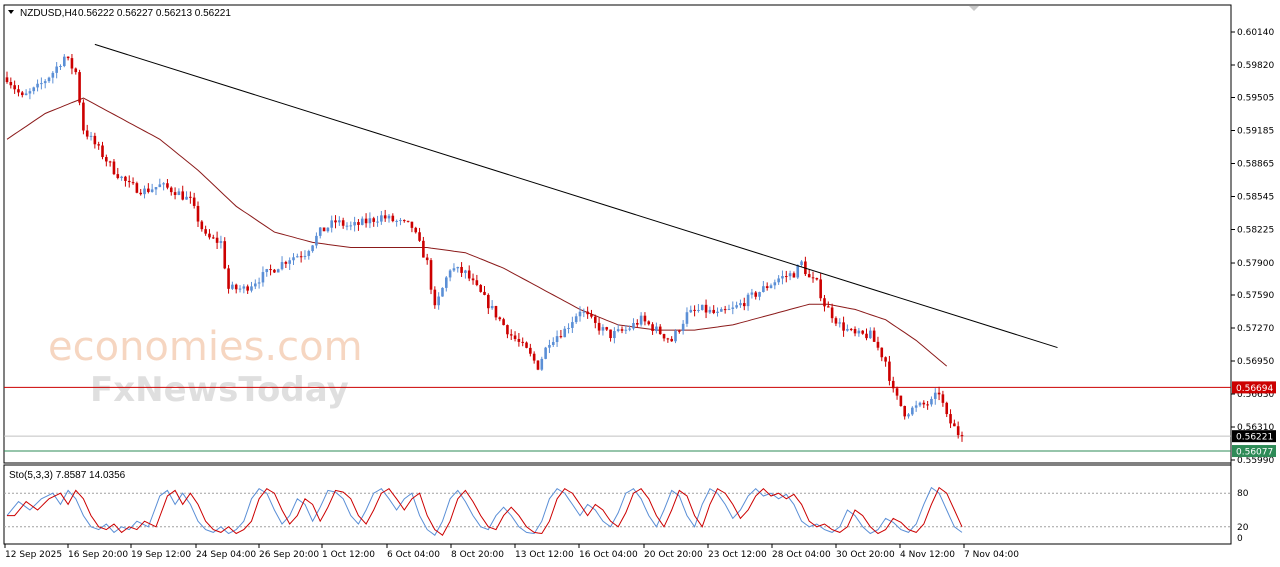  What do you see at coordinates (865, 555) in the screenshot?
I see `time-tick-label: 30 Oct 20:00` at bounding box center [865, 555].